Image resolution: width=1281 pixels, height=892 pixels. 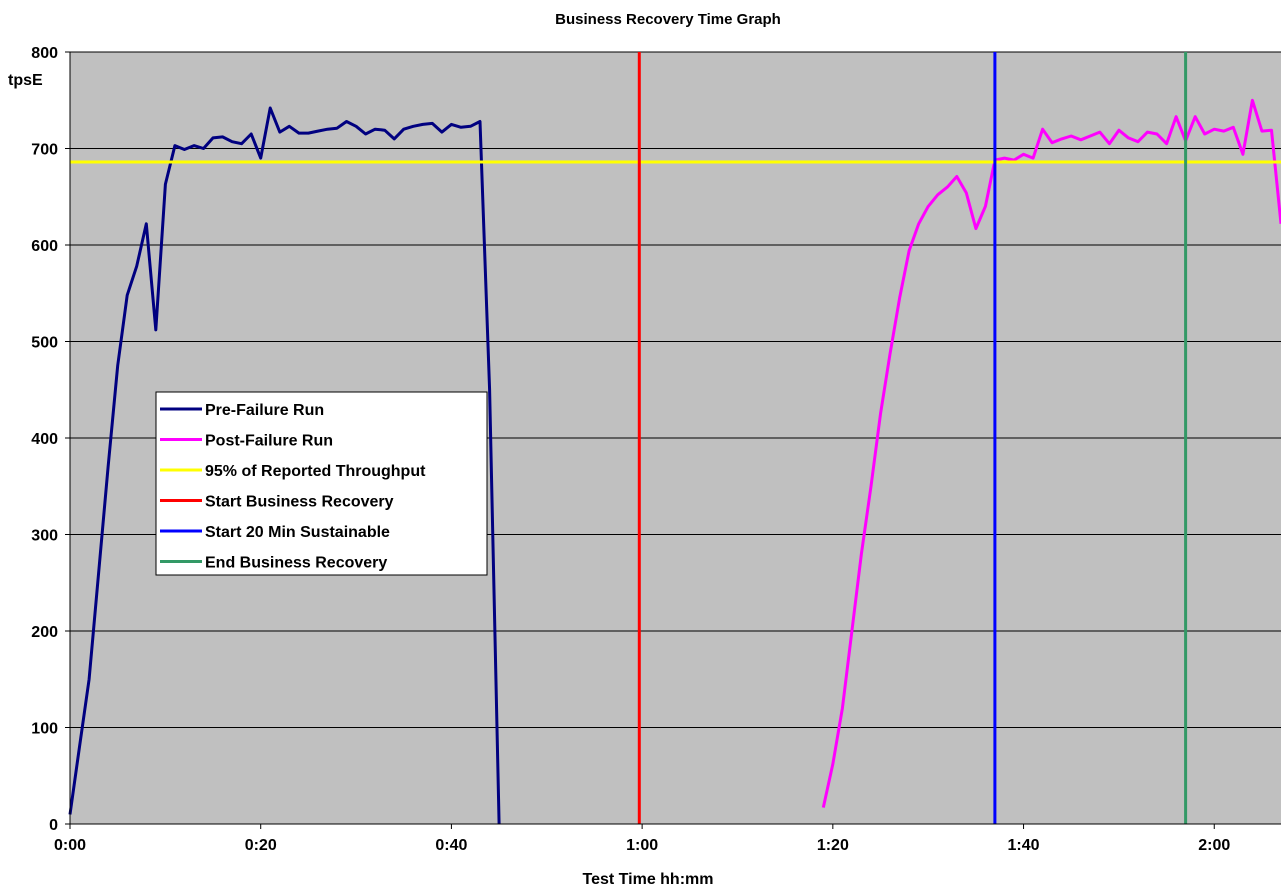 What do you see at coordinates (833, 845) in the screenshot?
I see `x-tick-label: 1:20` at bounding box center [833, 845].